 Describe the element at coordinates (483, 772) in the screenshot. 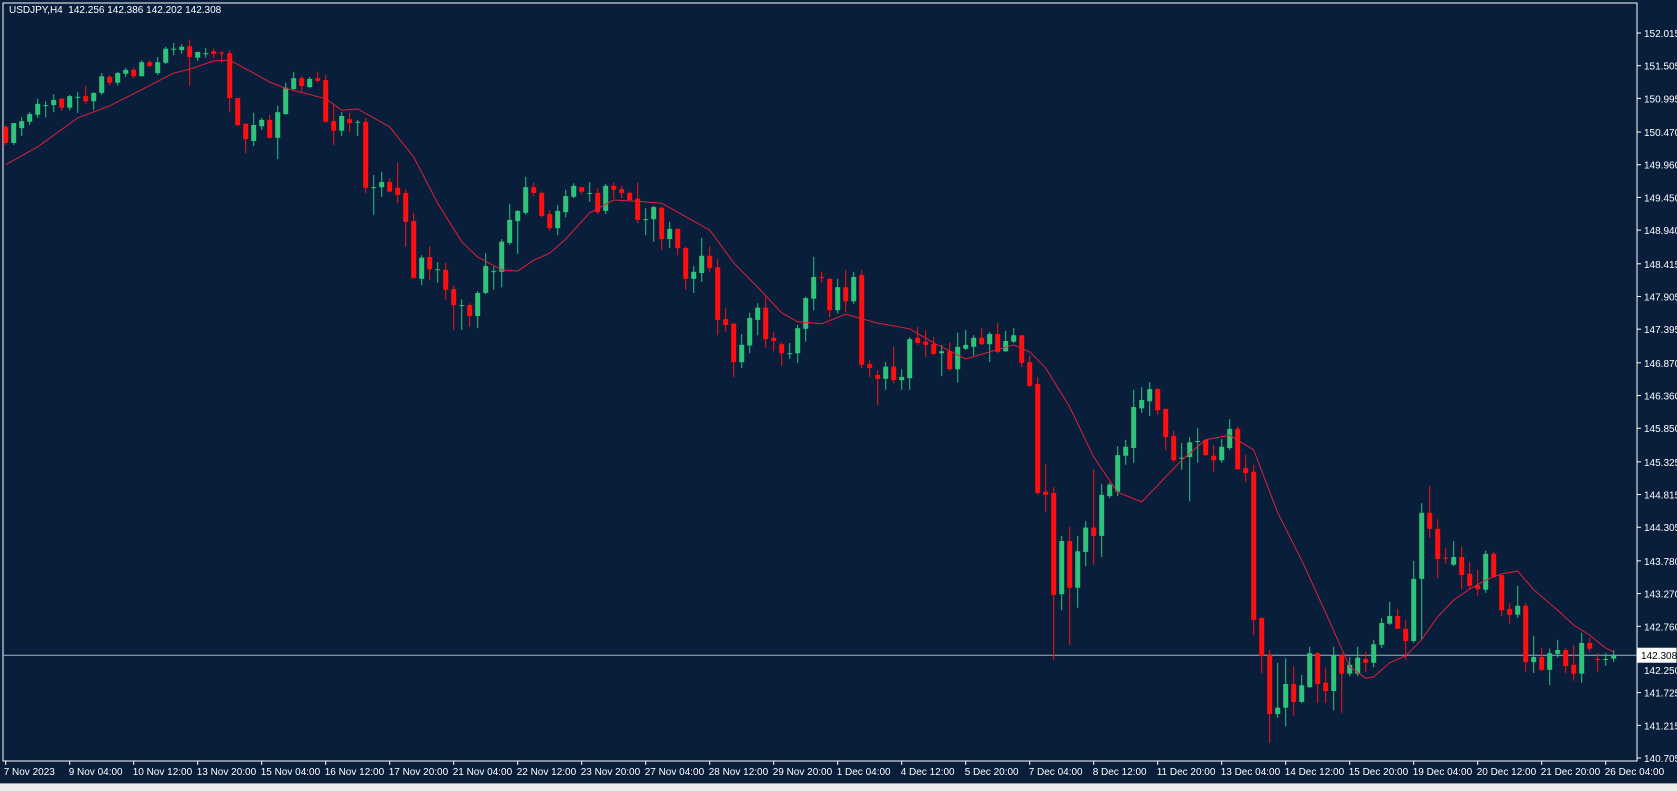

I see `x-tick-label: 21 Nov 04:00` at that location.